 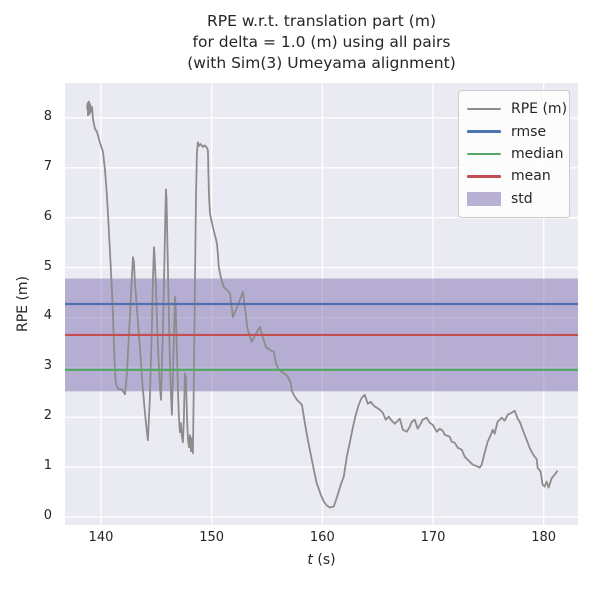 What do you see at coordinates (47, 216) in the screenshot?
I see `y-tick-label: 6` at bounding box center [47, 216].